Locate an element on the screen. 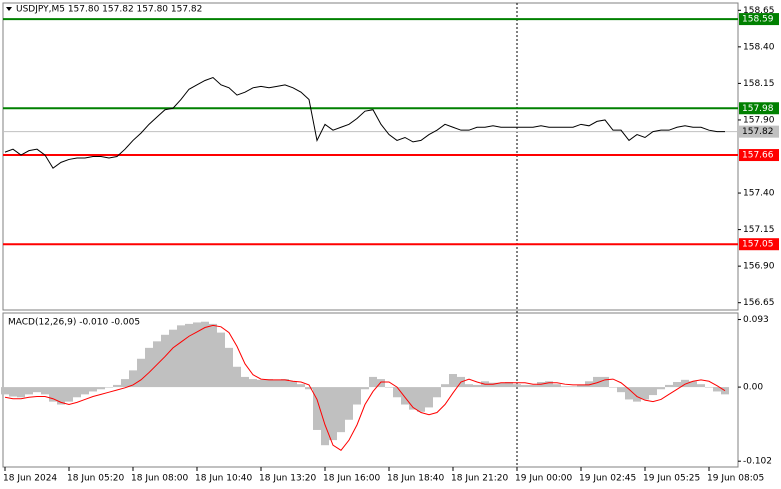  x-tick-label: 19 Jun 02:45 is located at coordinates (607, 479).